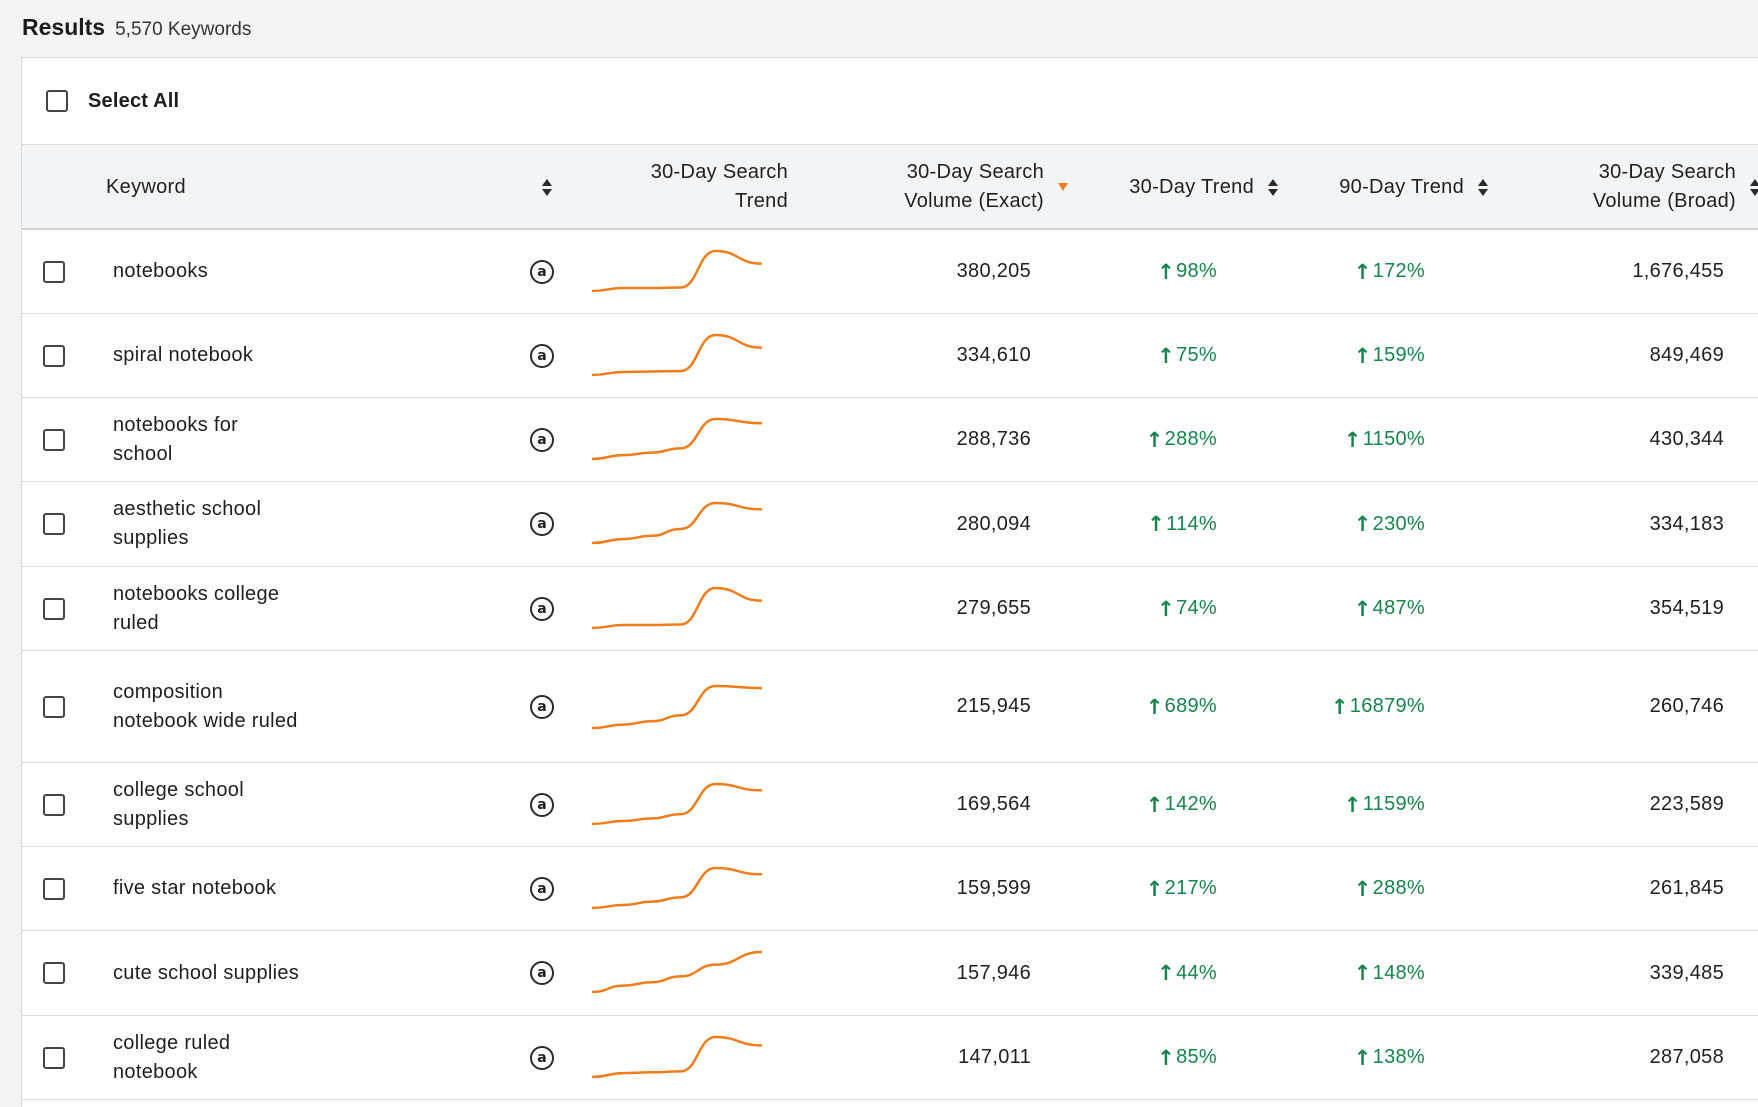  What do you see at coordinates (1139, 706) in the screenshot?
I see `trend-30-cell: ↑ 689%` at bounding box center [1139, 706].